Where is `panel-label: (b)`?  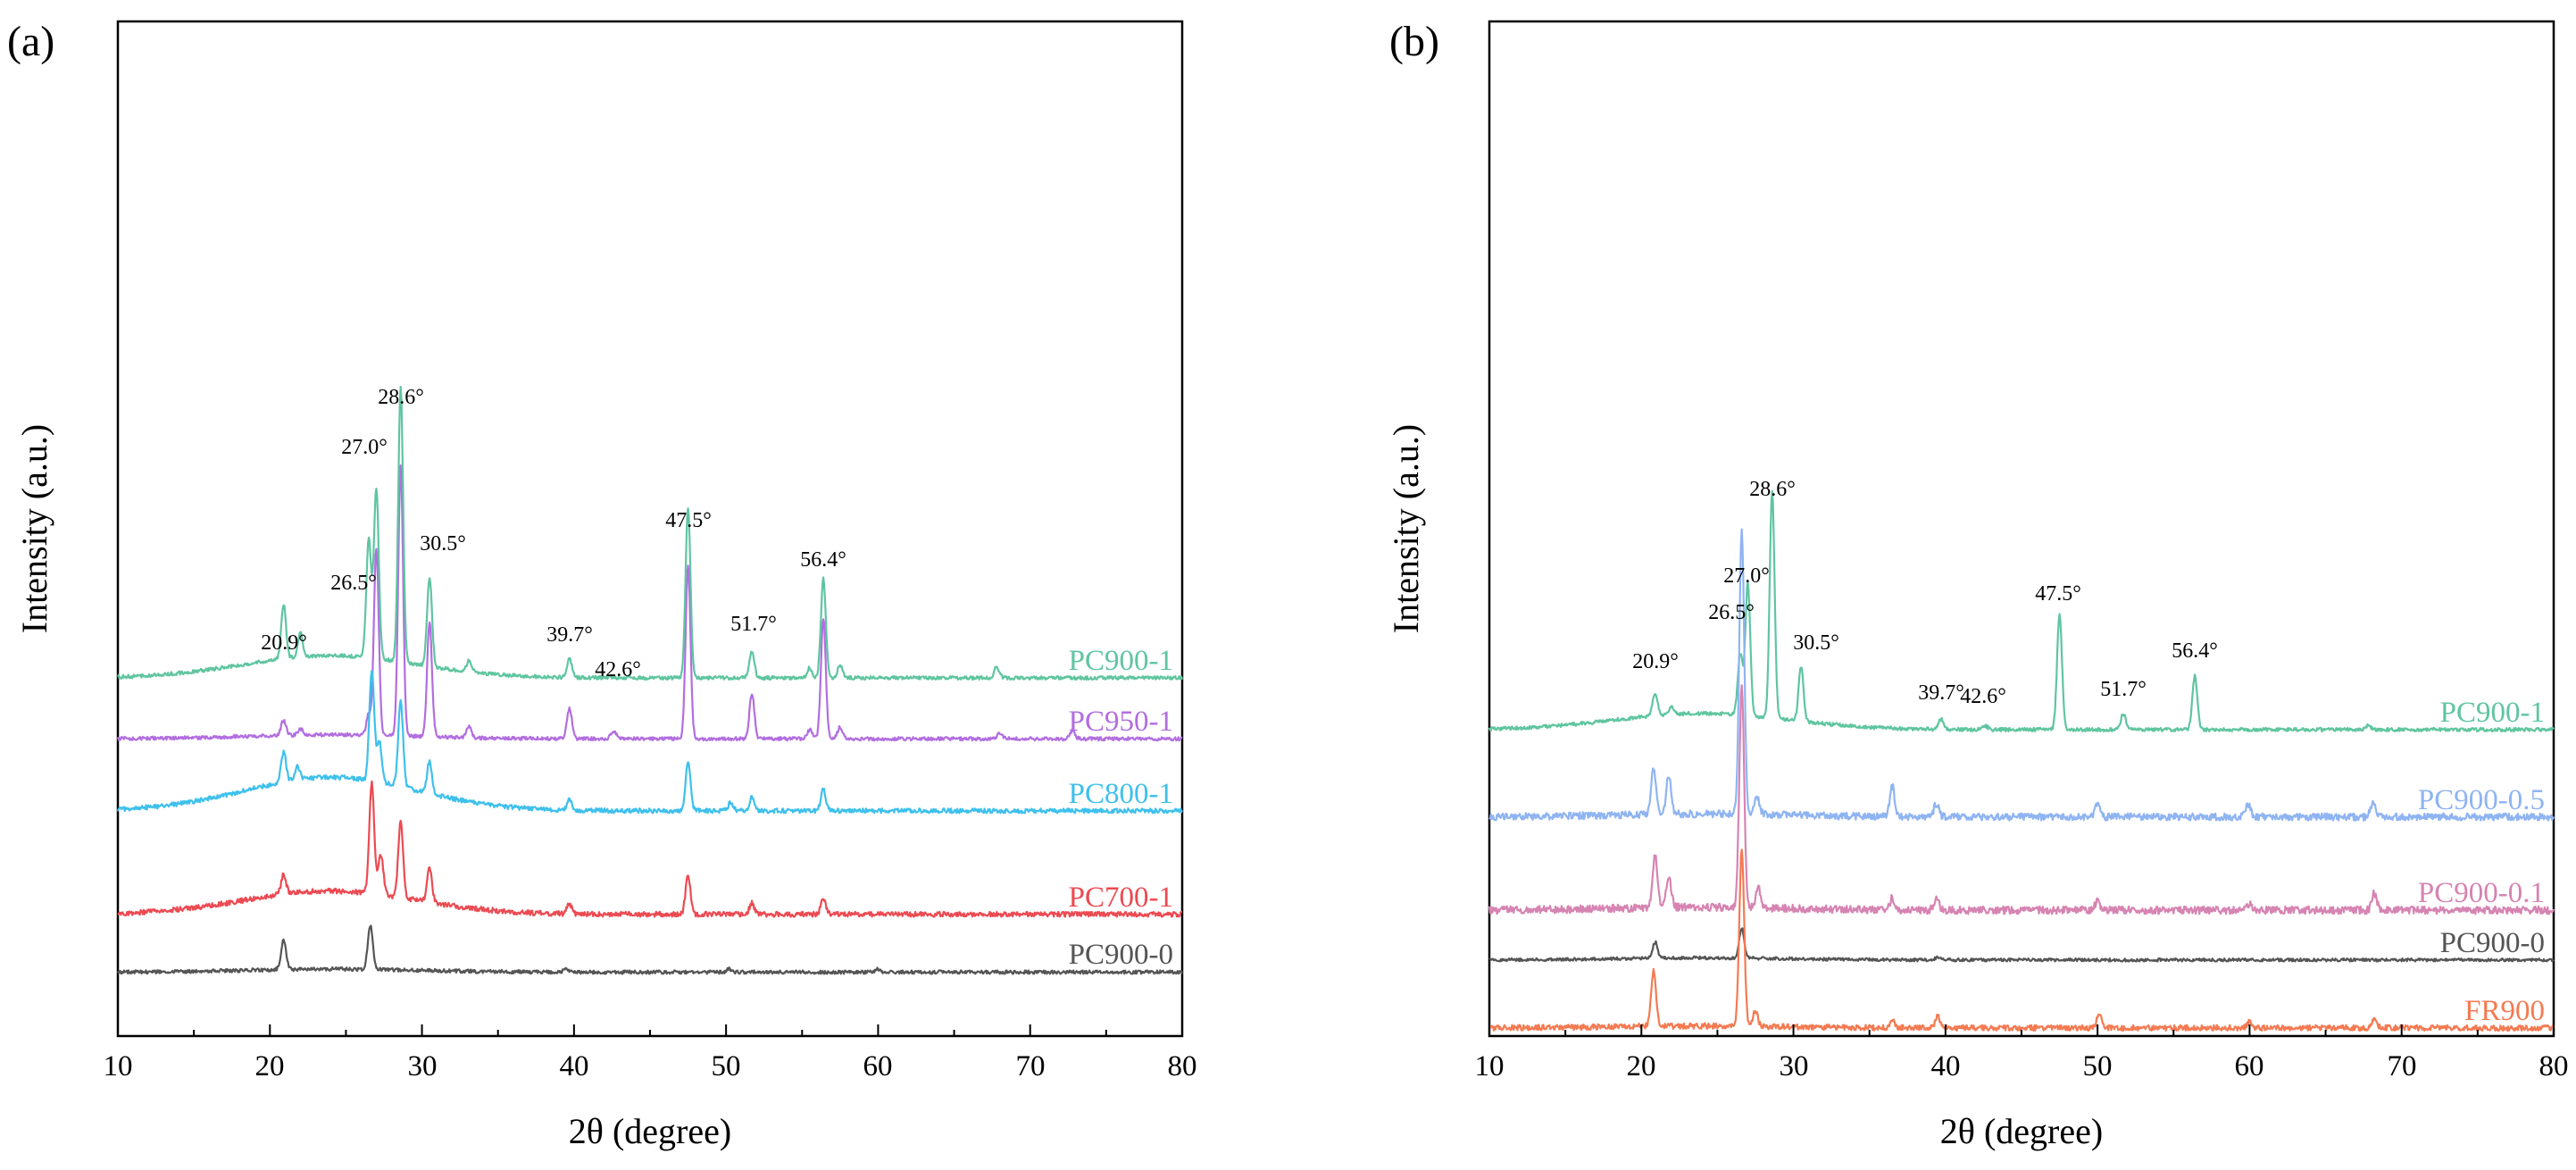 panel-label: (b) is located at coordinates (1414, 41).